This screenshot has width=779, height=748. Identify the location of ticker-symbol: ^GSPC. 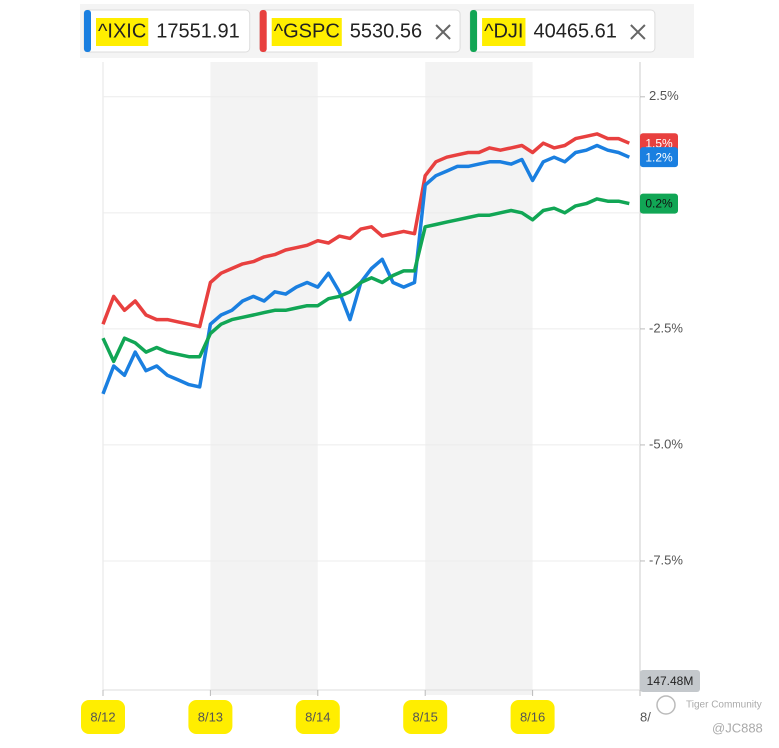
(307, 31).